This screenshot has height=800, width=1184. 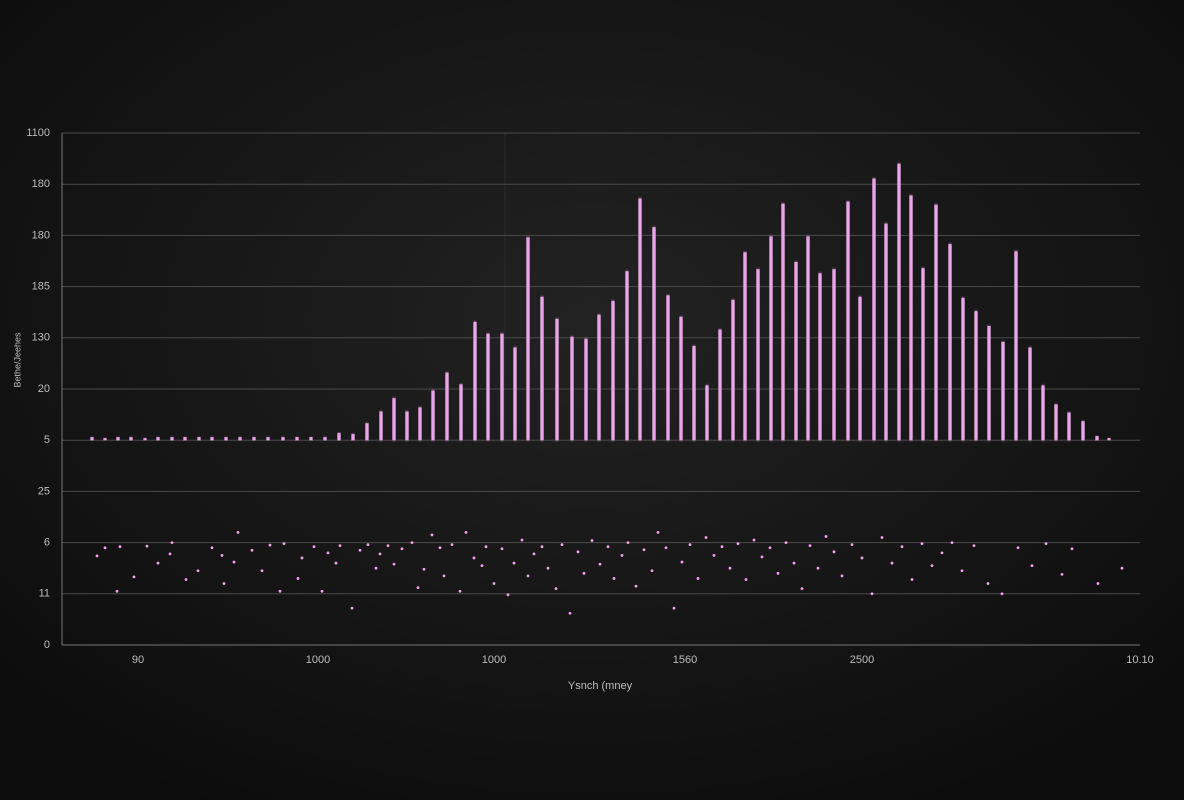 I want to click on y-tick-label: 1100, so click(x=38, y=133).